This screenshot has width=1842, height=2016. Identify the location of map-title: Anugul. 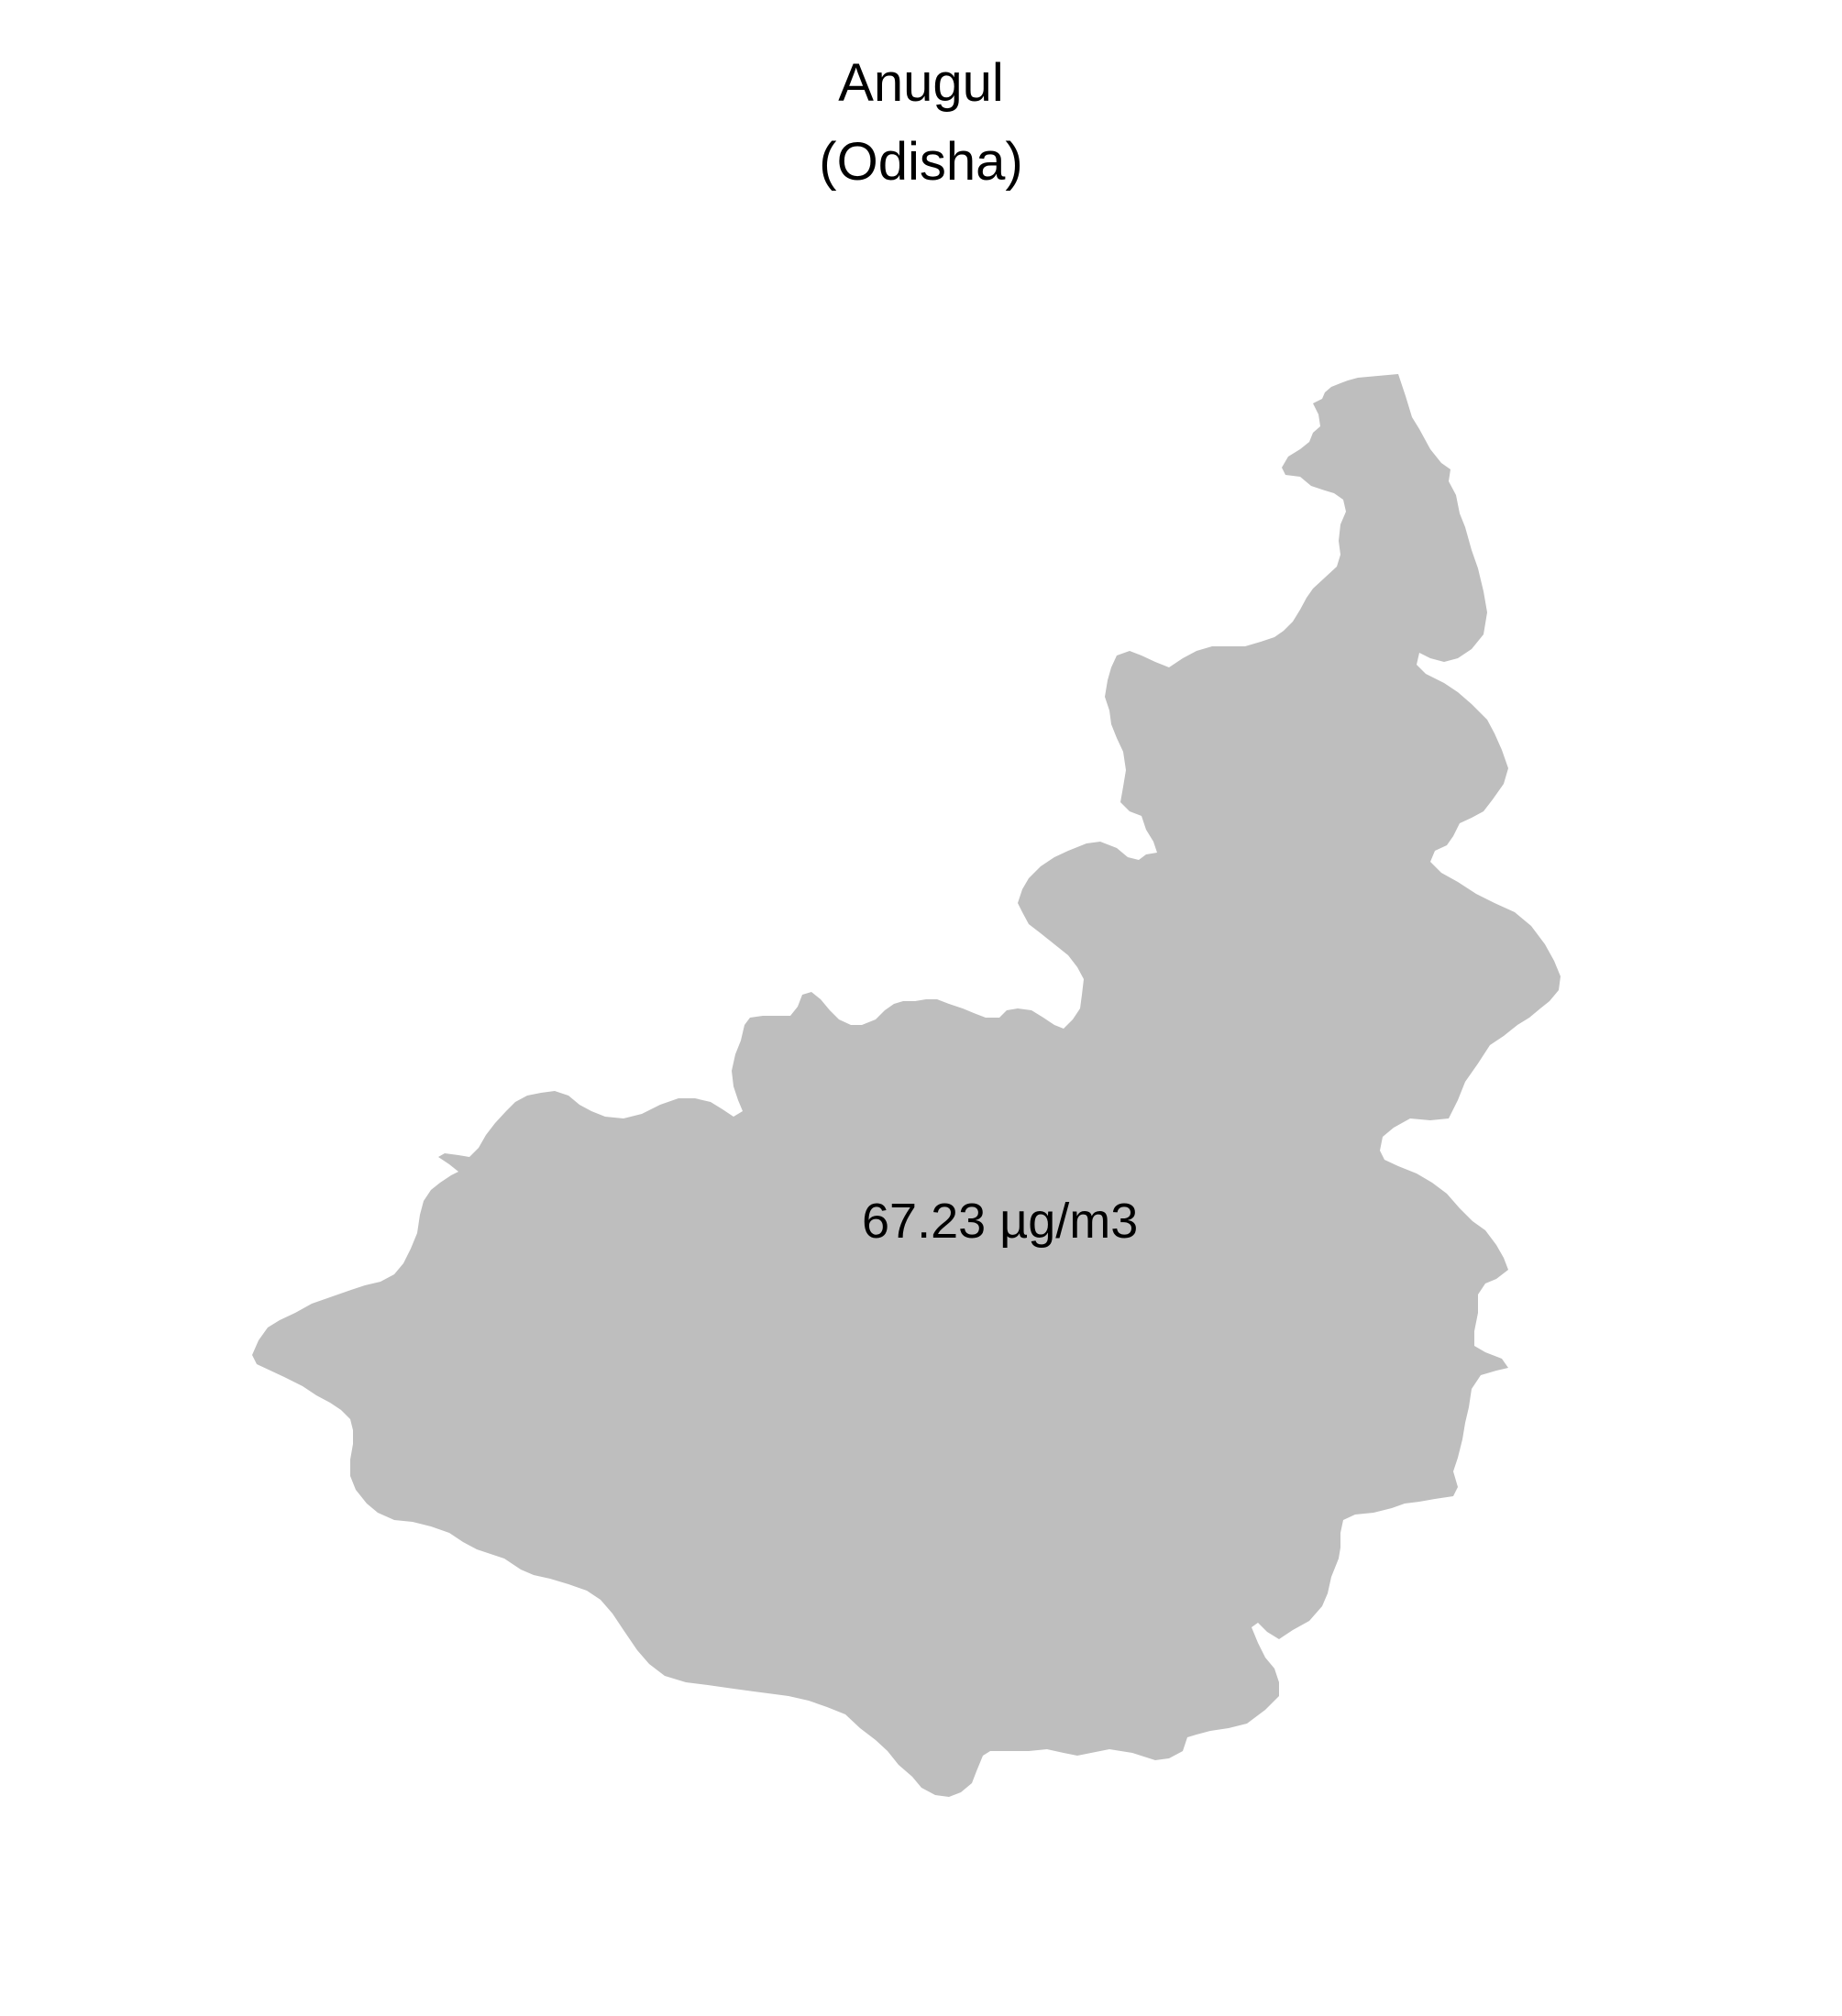
(921, 83).